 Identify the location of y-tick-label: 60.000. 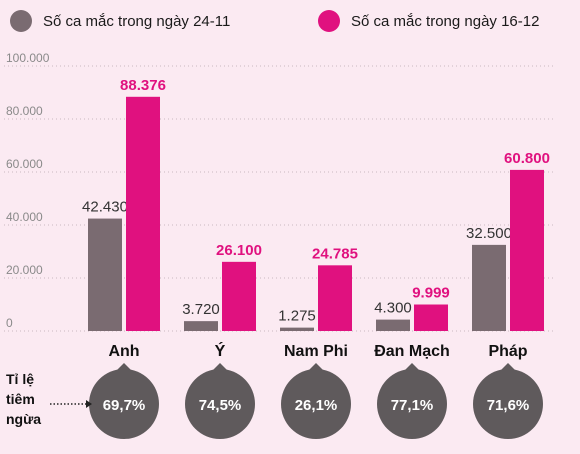
(24, 164).